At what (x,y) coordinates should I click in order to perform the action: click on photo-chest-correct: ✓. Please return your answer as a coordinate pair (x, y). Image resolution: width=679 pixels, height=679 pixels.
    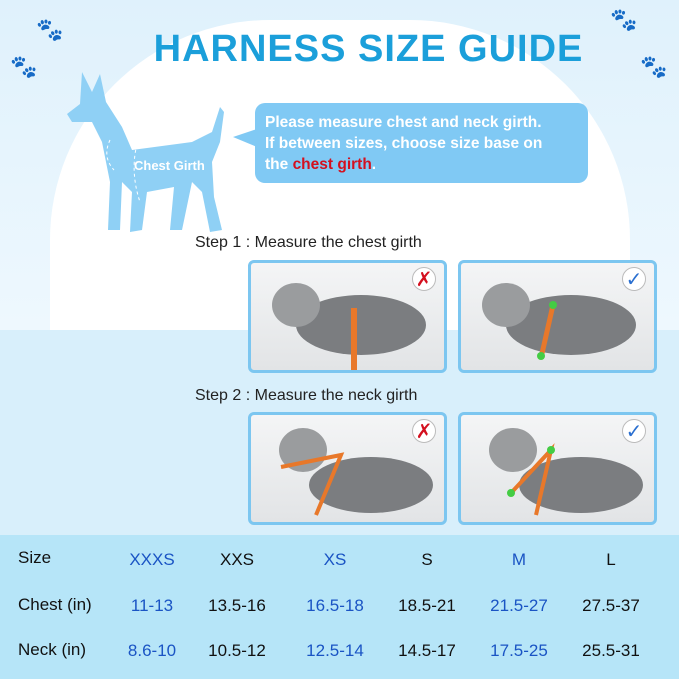
    Looking at the image, I should click on (557, 316).